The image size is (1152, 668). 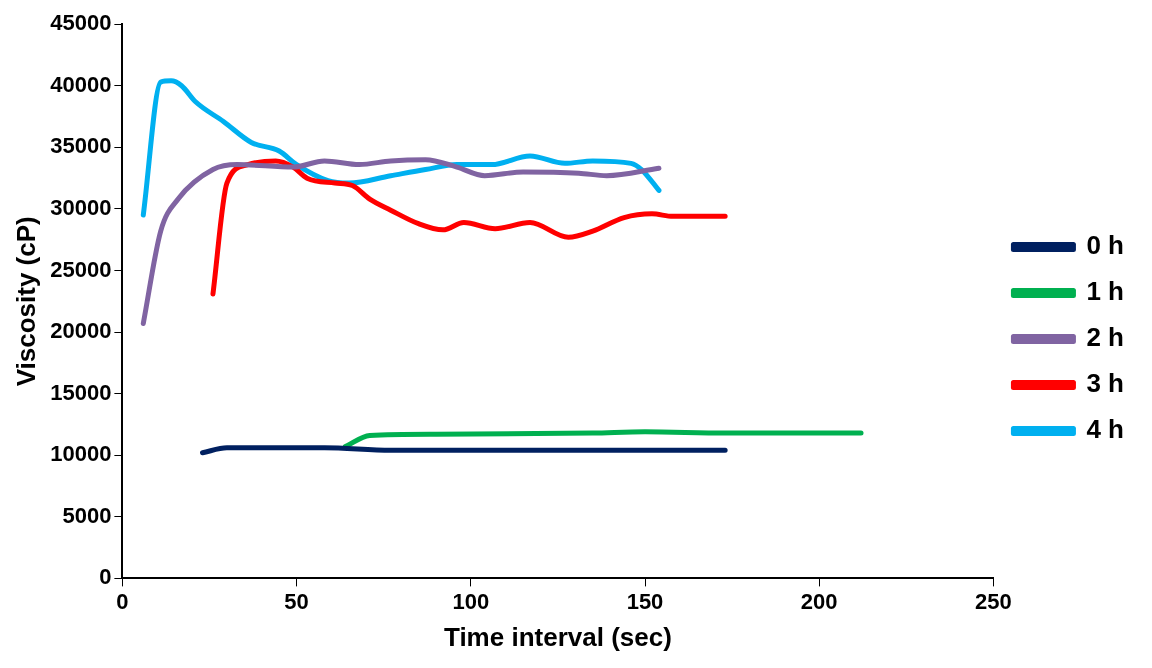 I want to click on y-tick-label: 20000, so click(x=81, y=331).